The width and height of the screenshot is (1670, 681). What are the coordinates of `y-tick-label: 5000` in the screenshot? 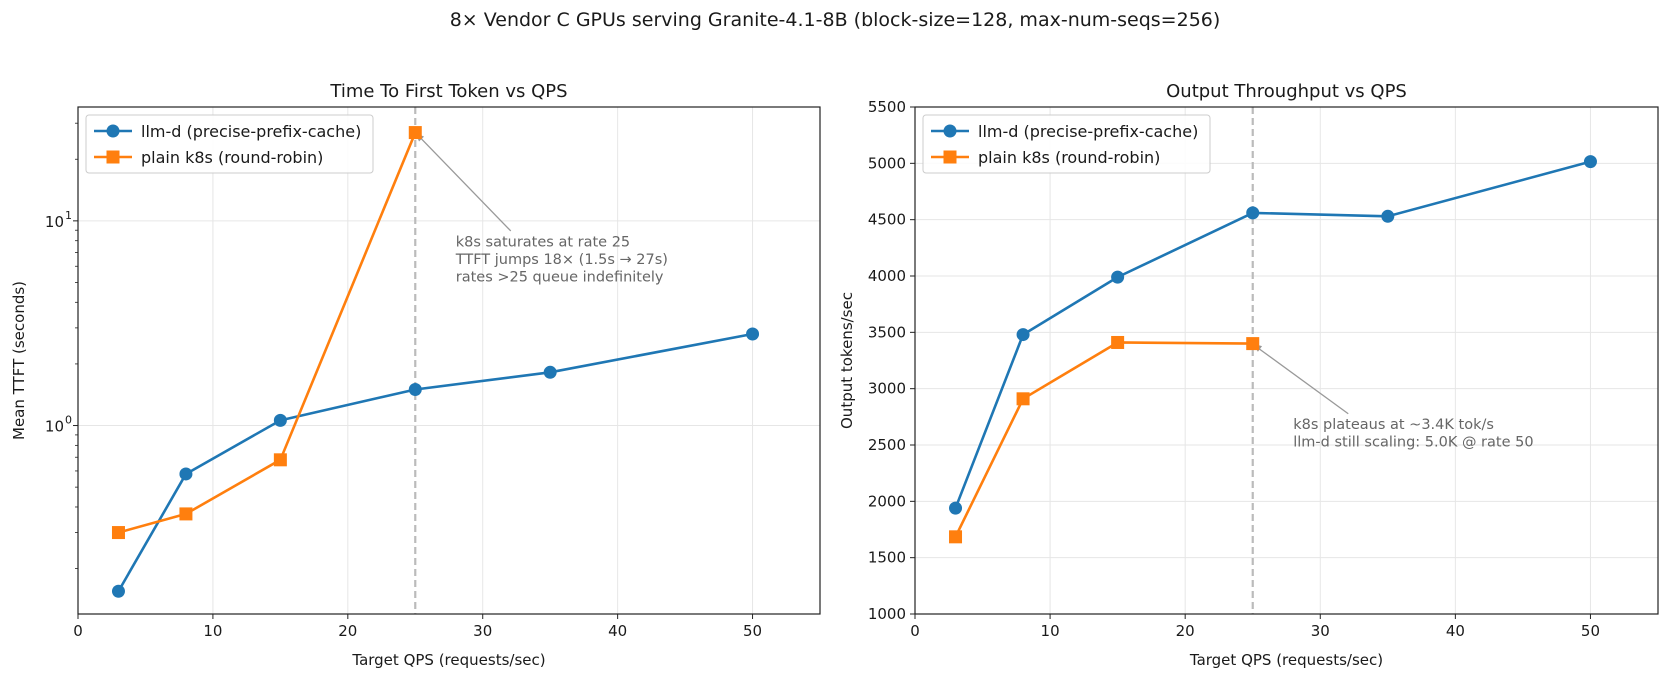 It's located at (887, 163).